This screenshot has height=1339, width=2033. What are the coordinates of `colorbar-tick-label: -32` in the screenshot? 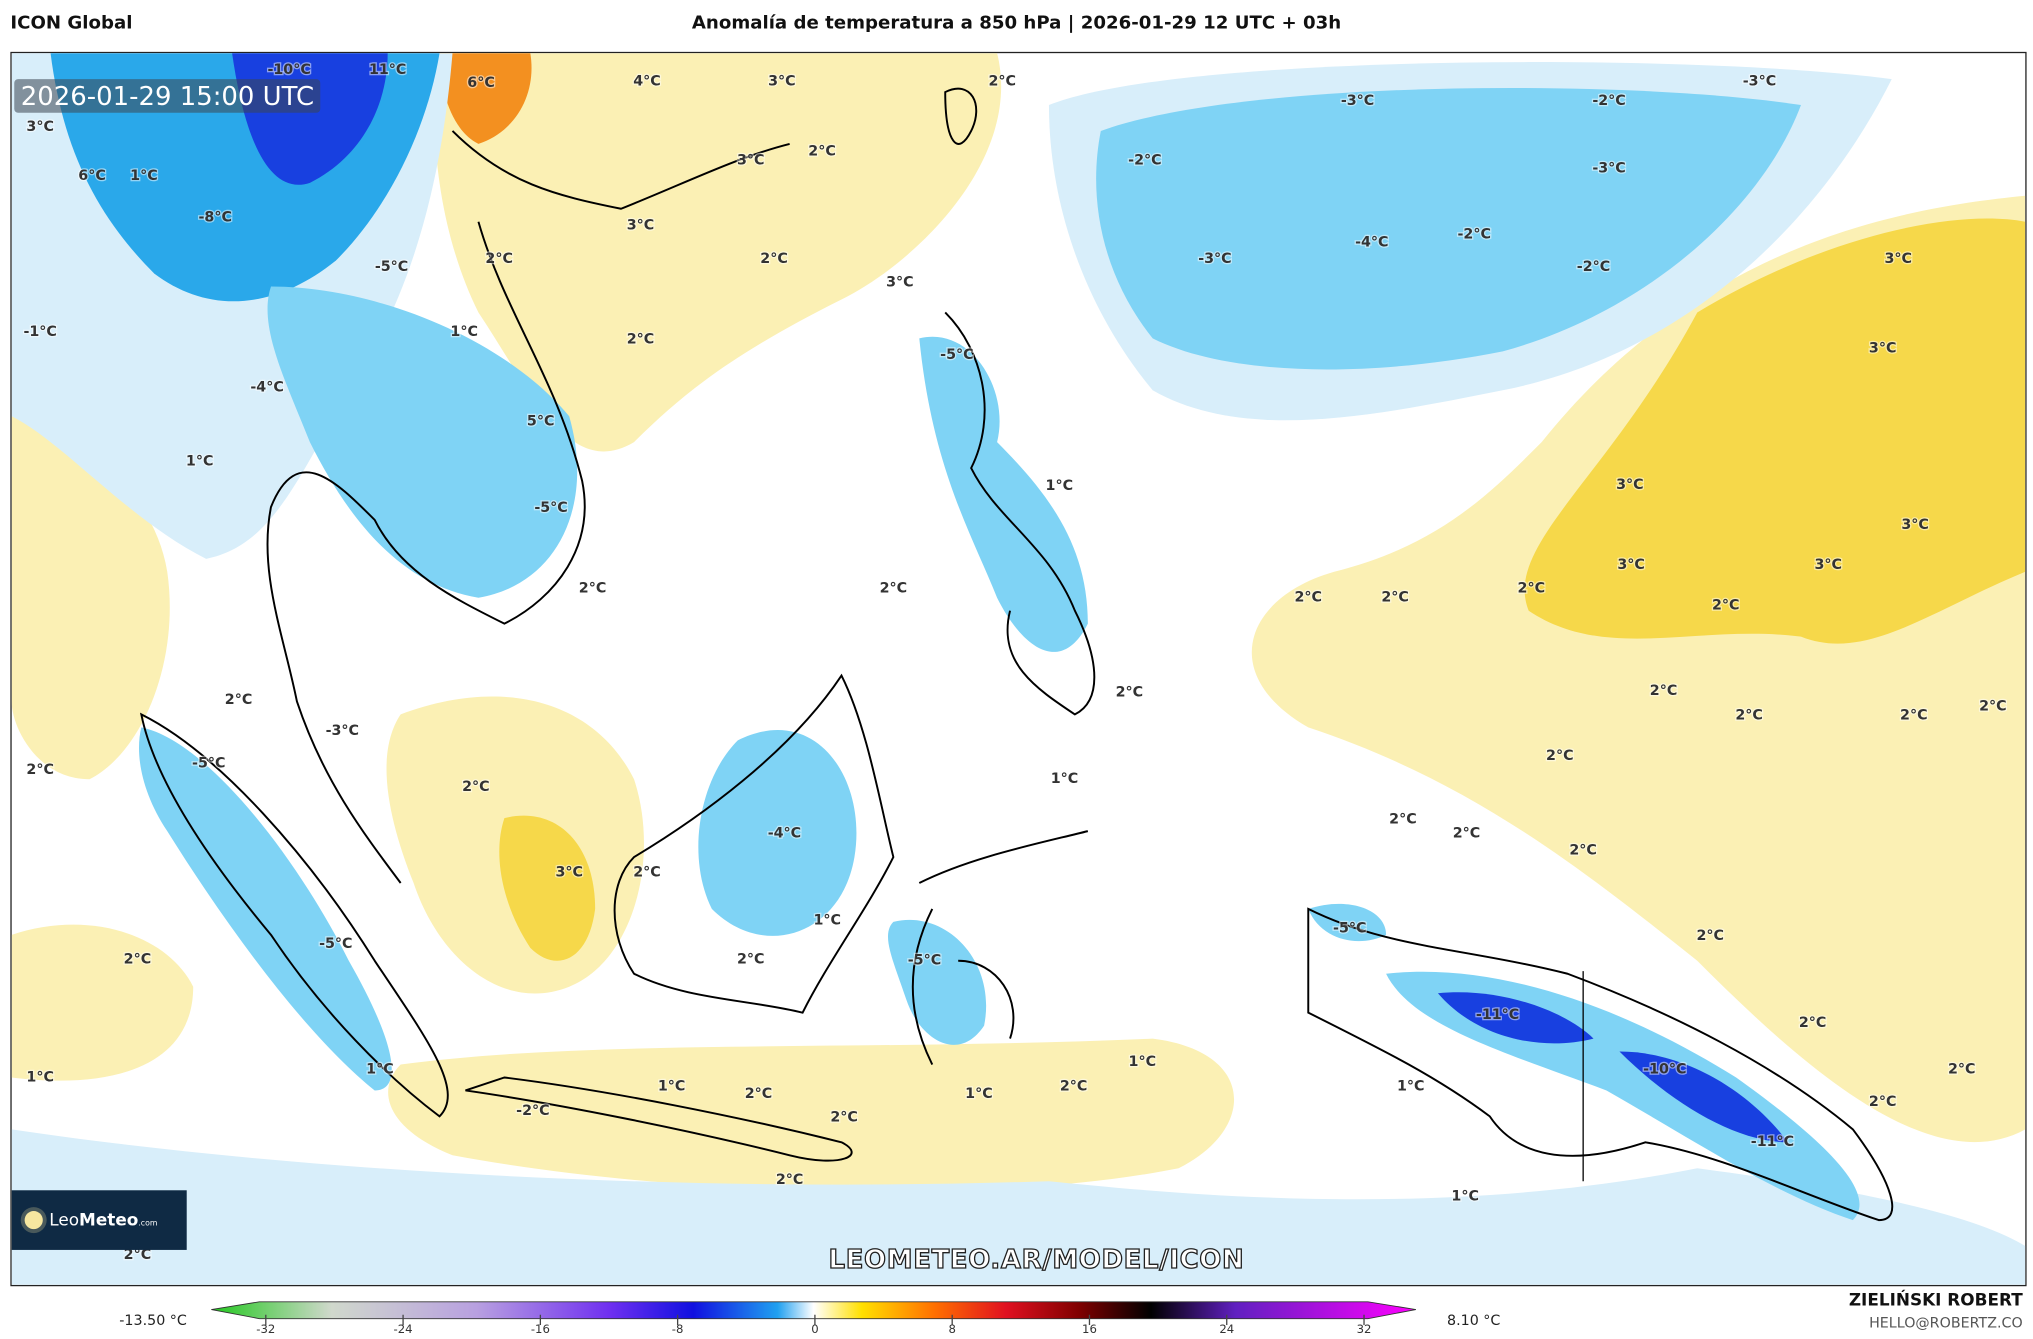 It's located at (266, 1330).